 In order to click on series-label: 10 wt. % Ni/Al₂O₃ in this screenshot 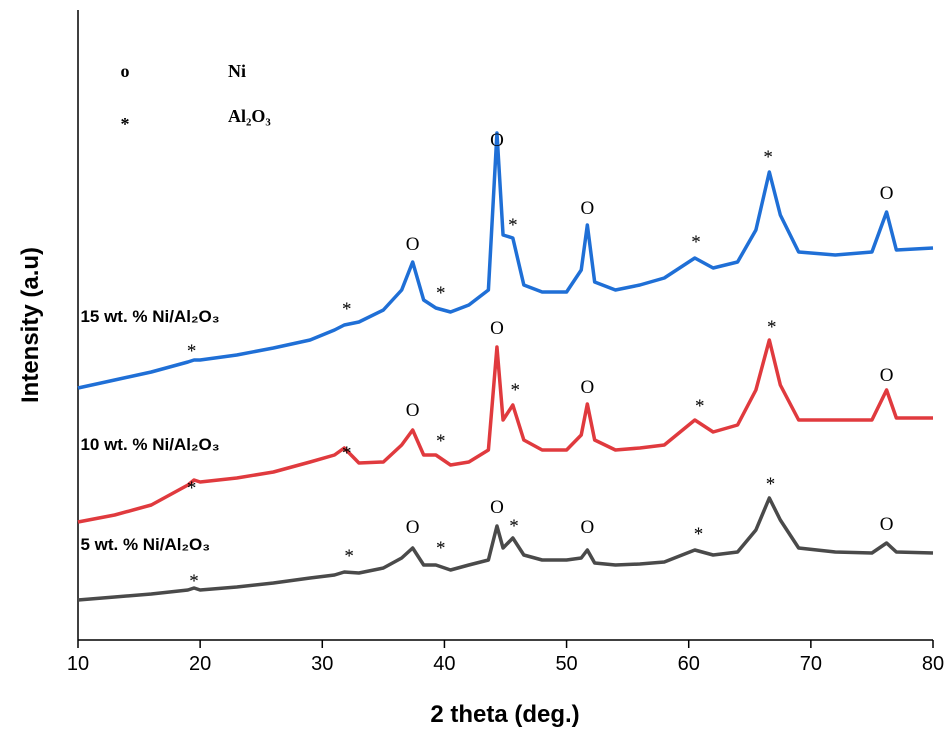, I will do `click(149, 444)`.